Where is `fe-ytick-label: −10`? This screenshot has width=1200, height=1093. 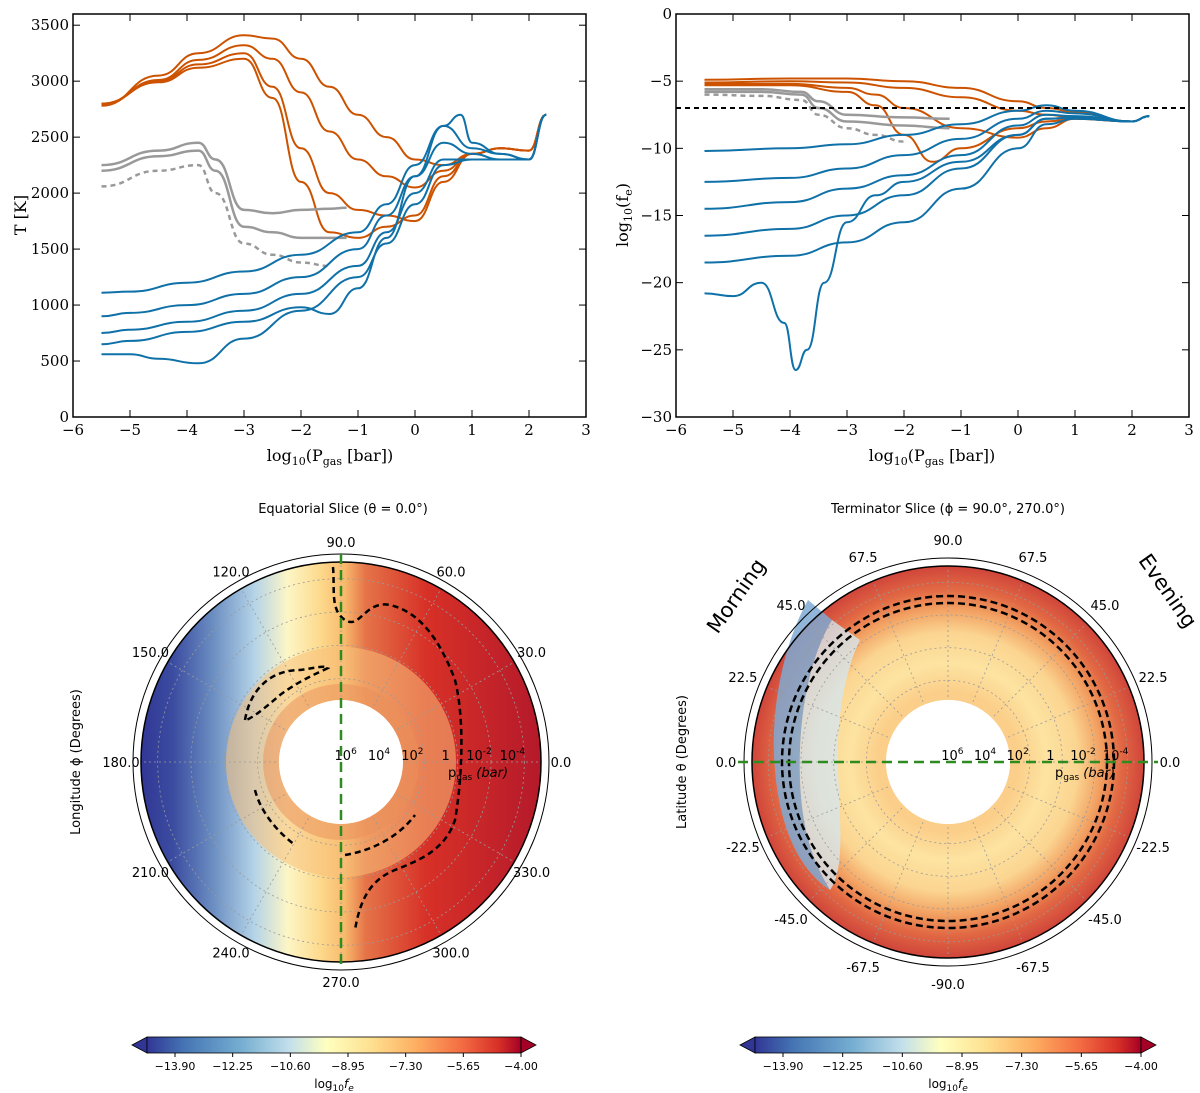
fe-ytick-label: −10 is located at coordinates (656, 148).